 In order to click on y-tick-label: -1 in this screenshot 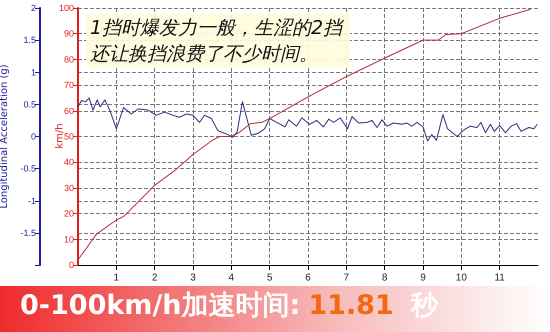, I will do `click(32, 201)`.